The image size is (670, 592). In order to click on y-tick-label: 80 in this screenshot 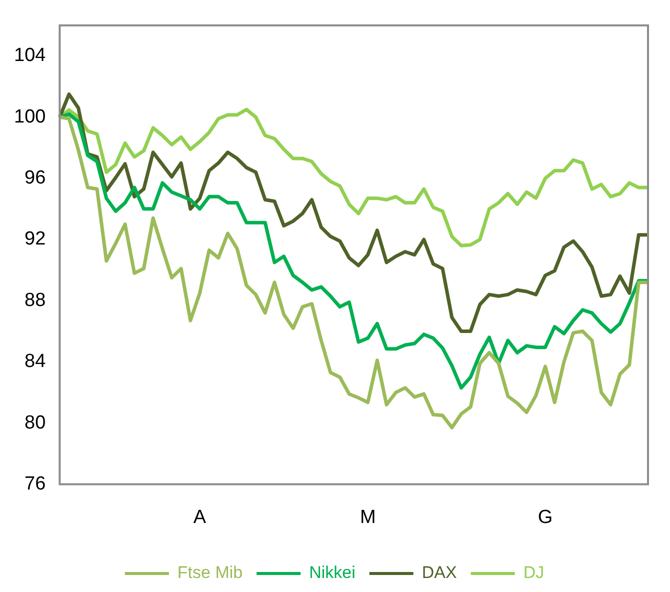, I will do `click(35, 423)`.